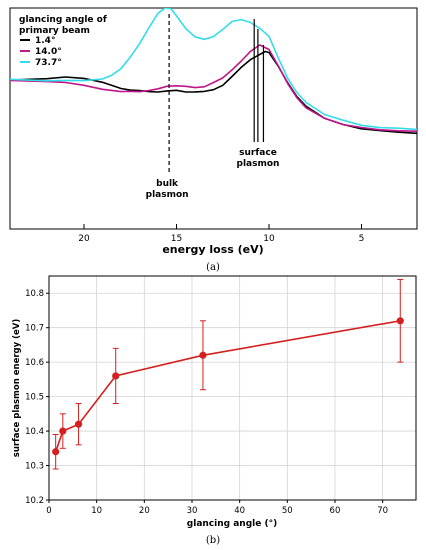 Image resolution: width=426 pixels, height=550 pixels. What do you see at coordinates (34, 294) in the screenshot?
I see `y-tick-label-6: 10.8` at bounding box center [34, 294].